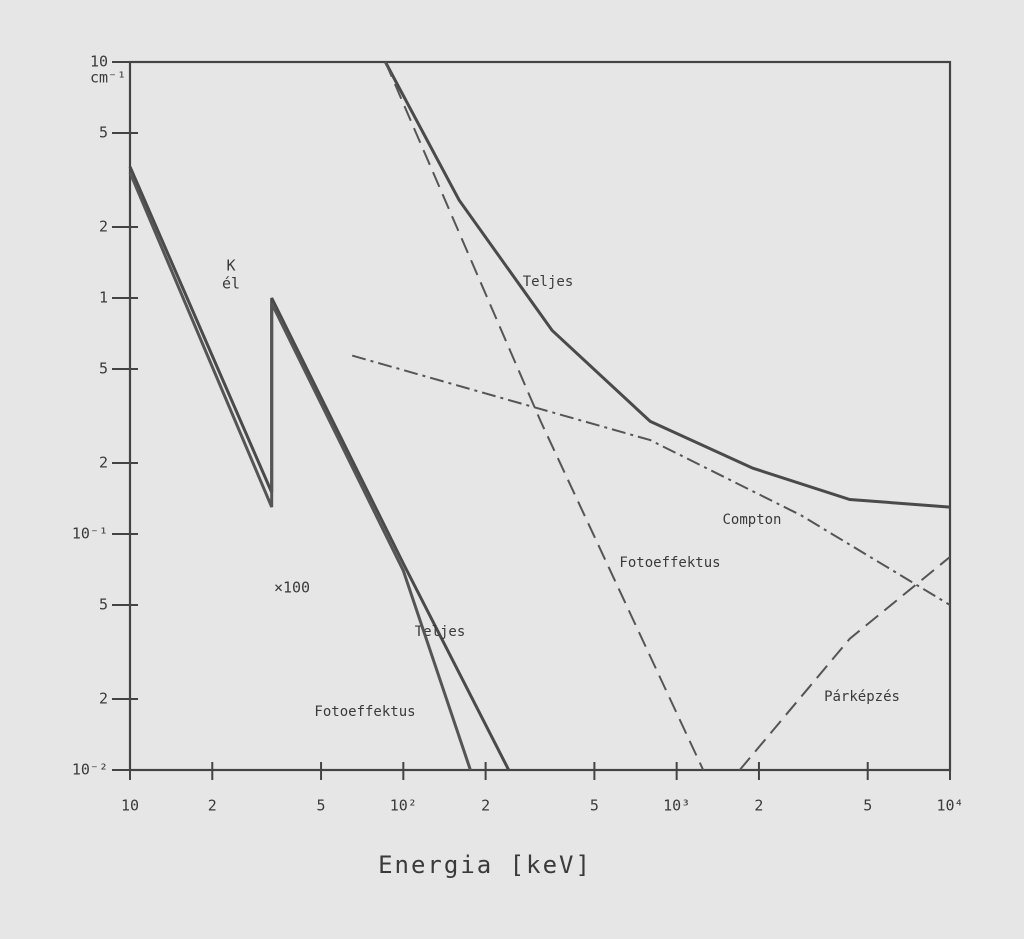 The height and width of the screenshot is (939, 1024). Describe the element at coordinates (90, 534) in the screenshot. I see `y-tick-label: 10⁻¹` at that location.